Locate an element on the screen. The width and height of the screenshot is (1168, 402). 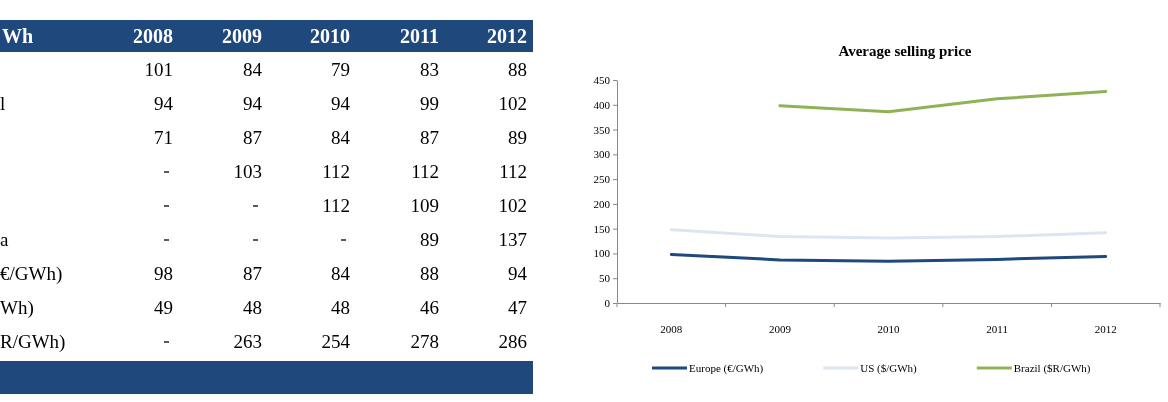
data-label: 286 is located at coordinates (512, 341).